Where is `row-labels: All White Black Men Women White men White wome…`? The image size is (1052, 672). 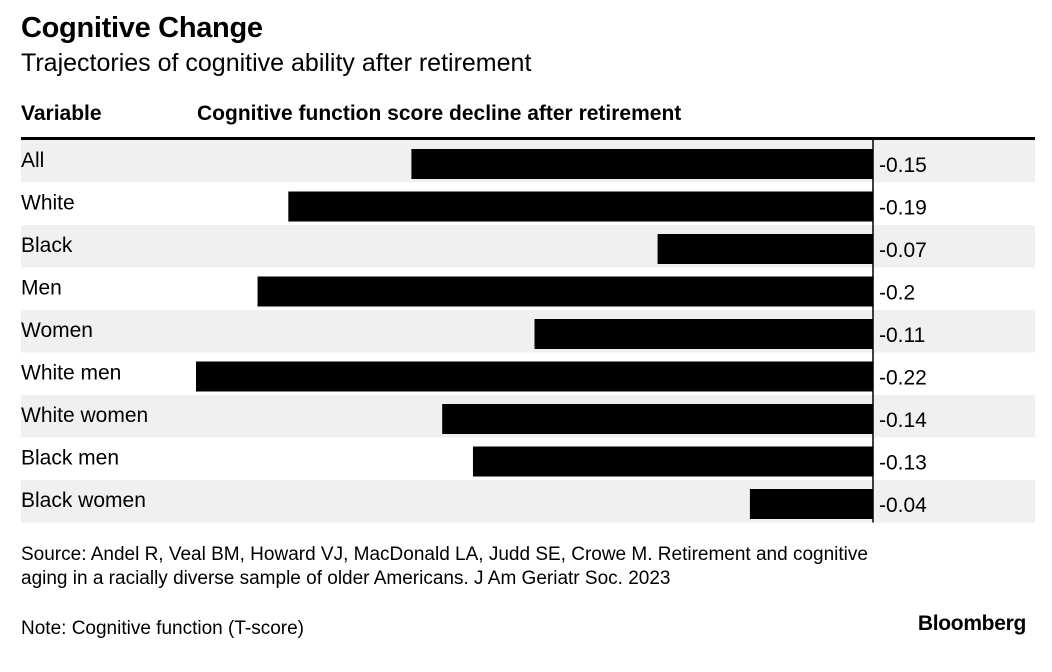
row-labels: All White Black Men Women White men White wome… is located at coordinates (84, 330).